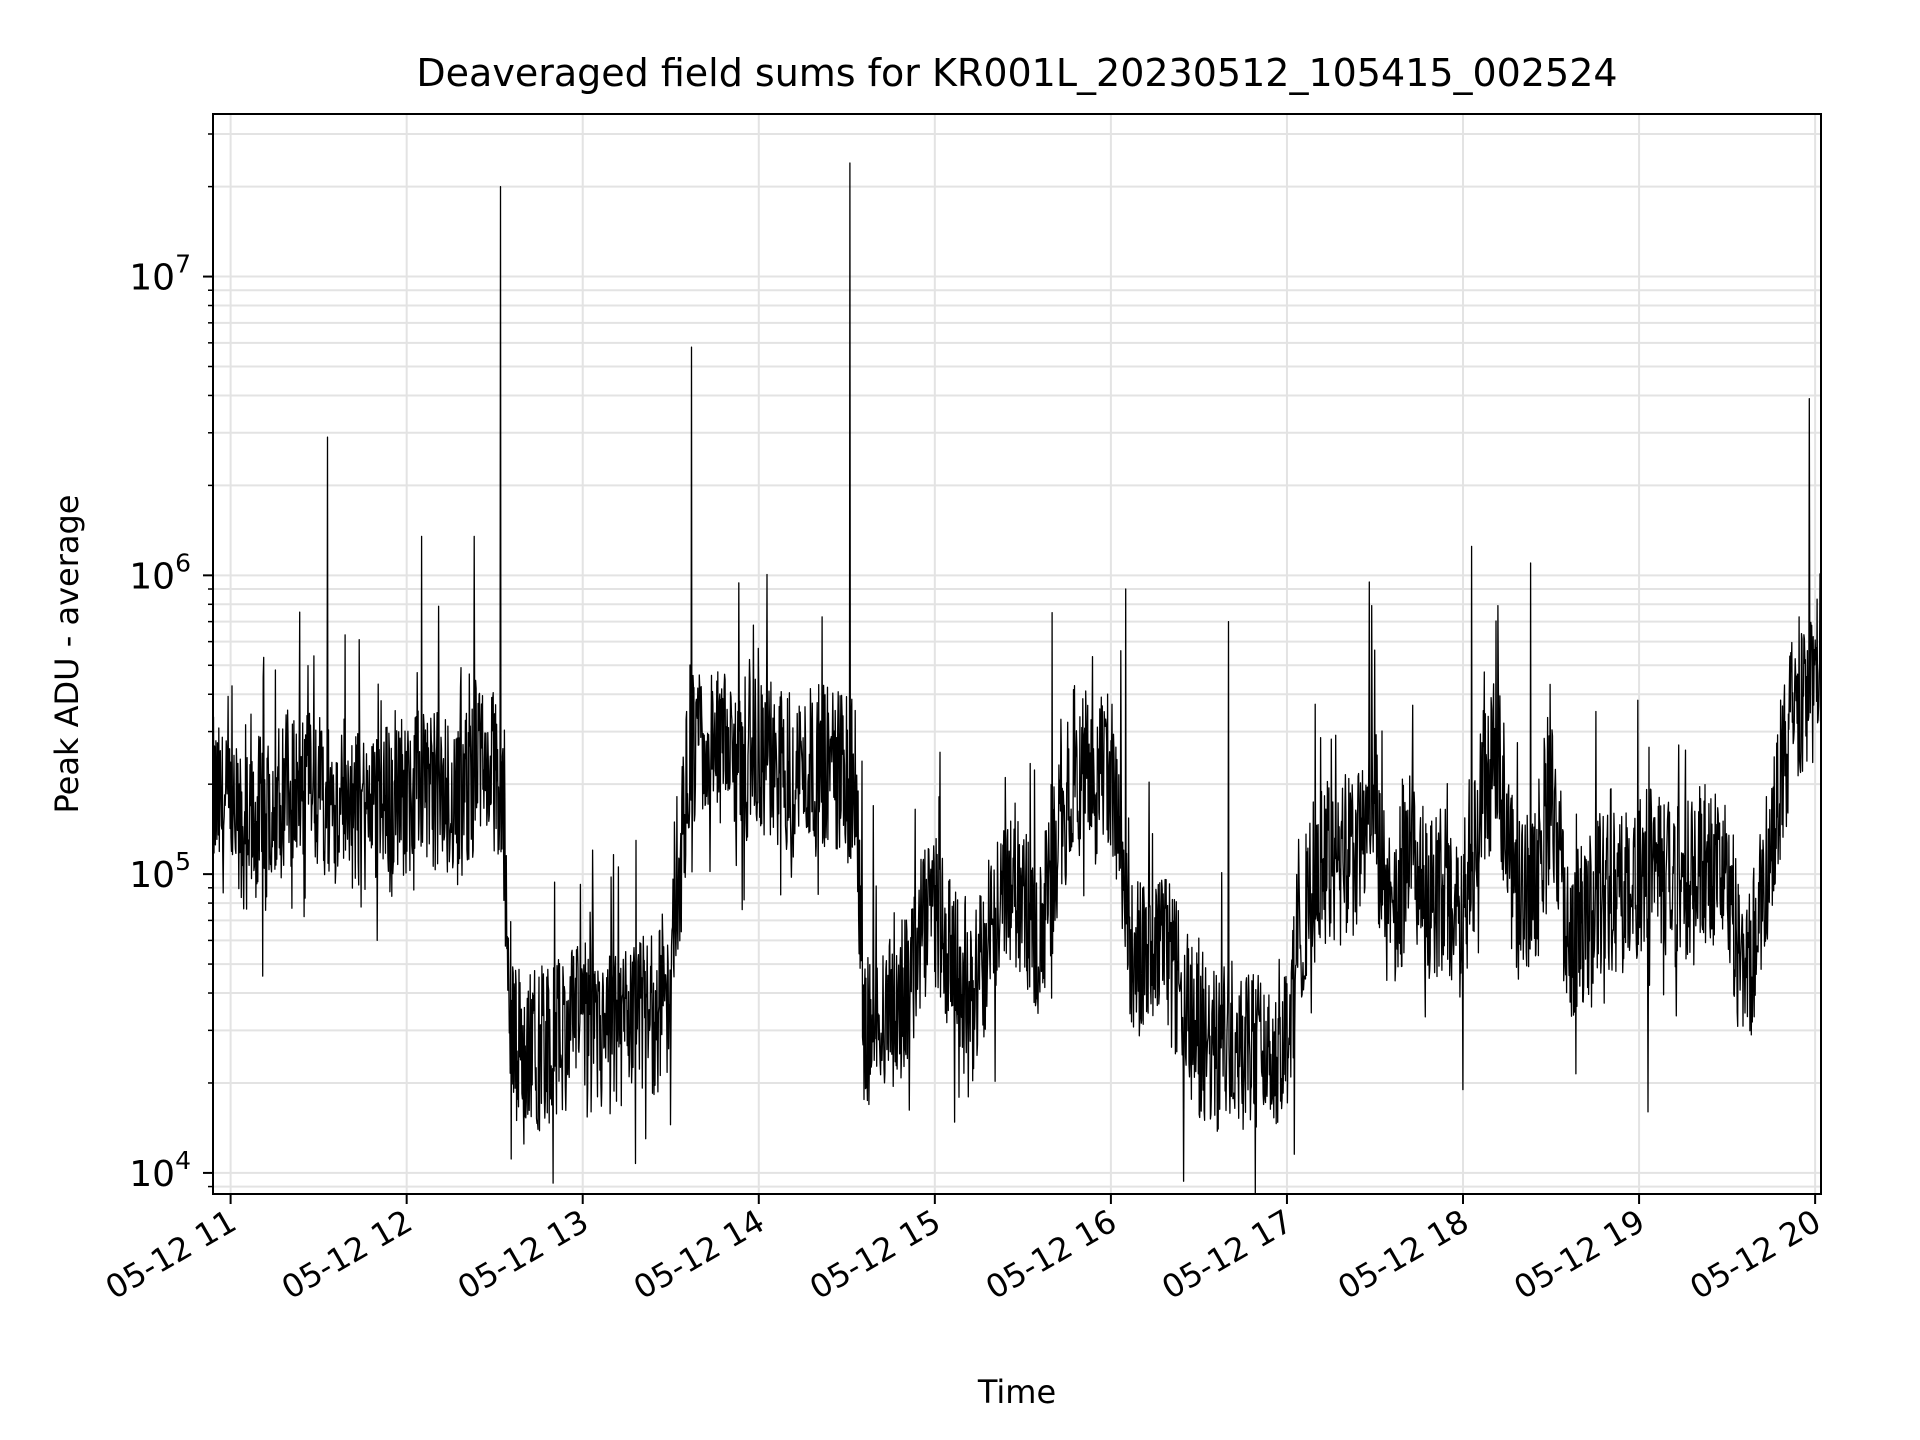 Image resolution: width=1920 pixels, height=1440 pixels. What do you see at coordinates (67, 654) in the screenshot?
I see `y-axis-label: Peak ADU - average` at bounding box center [67, 654].